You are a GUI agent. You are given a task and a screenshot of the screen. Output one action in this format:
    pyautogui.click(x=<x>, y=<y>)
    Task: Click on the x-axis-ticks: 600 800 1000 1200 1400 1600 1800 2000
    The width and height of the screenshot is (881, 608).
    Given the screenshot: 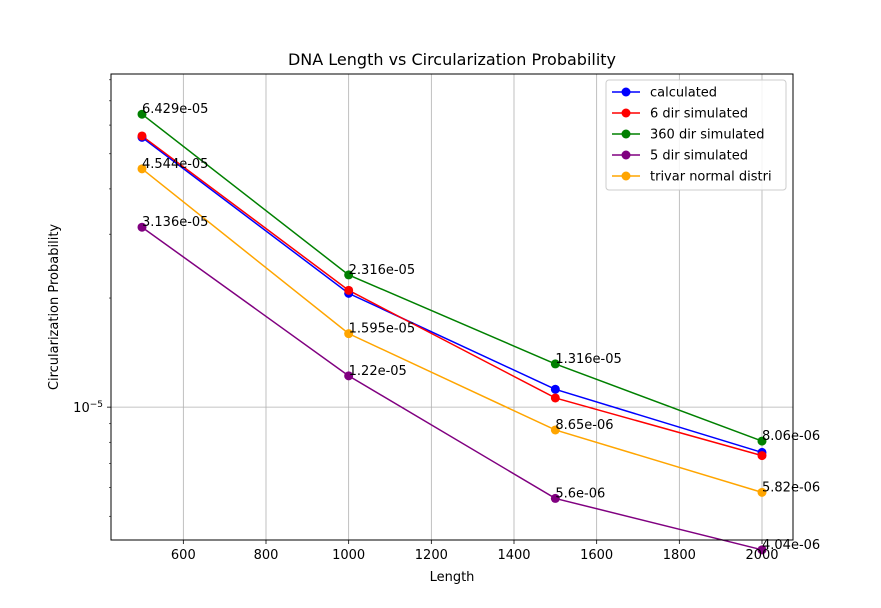 What is the action you would take?
    pyautogui.click(x=475, y=551)
    